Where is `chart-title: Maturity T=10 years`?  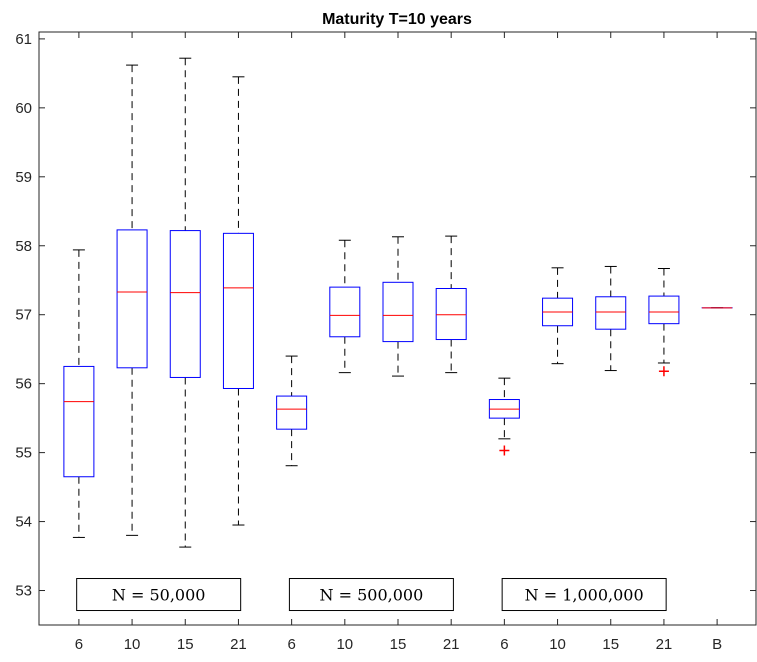
chart-title: Maturity T=10 years is located at coordinates (397, 19).